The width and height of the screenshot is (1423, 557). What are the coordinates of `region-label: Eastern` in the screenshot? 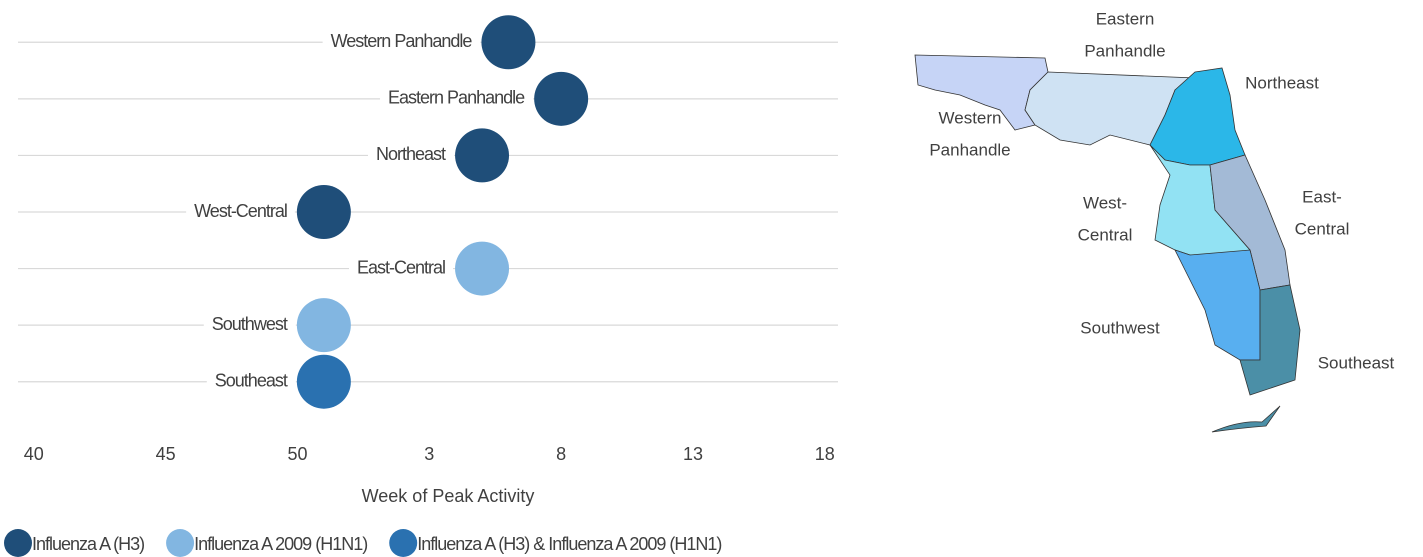 It's located at (1125, 18).